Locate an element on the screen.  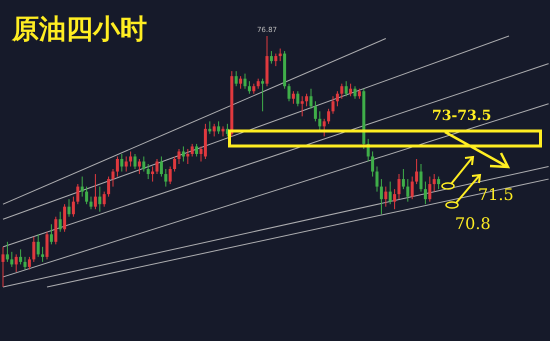
chart-title: 原油四小时 is located at coordinates (79, 29).